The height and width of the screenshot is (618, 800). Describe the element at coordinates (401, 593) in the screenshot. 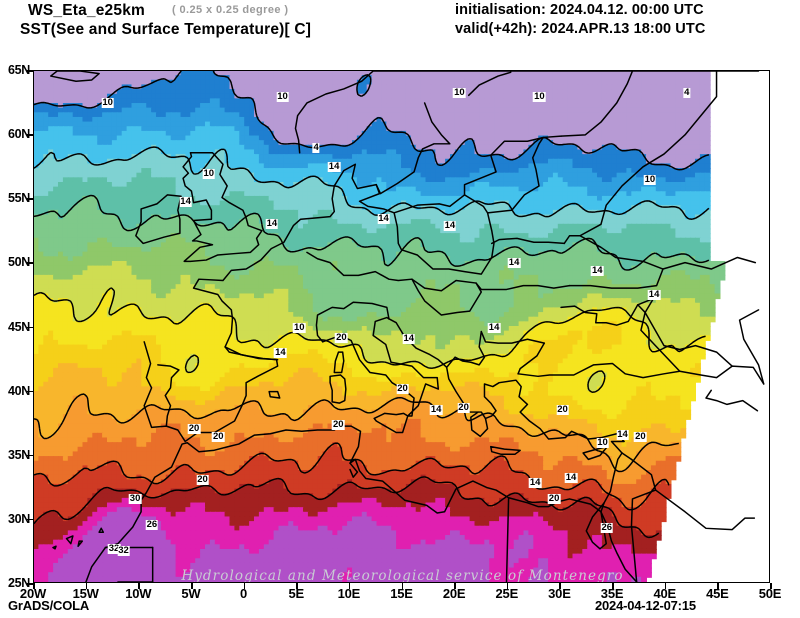

I see `lon-tick-15E: 15E` at that location.